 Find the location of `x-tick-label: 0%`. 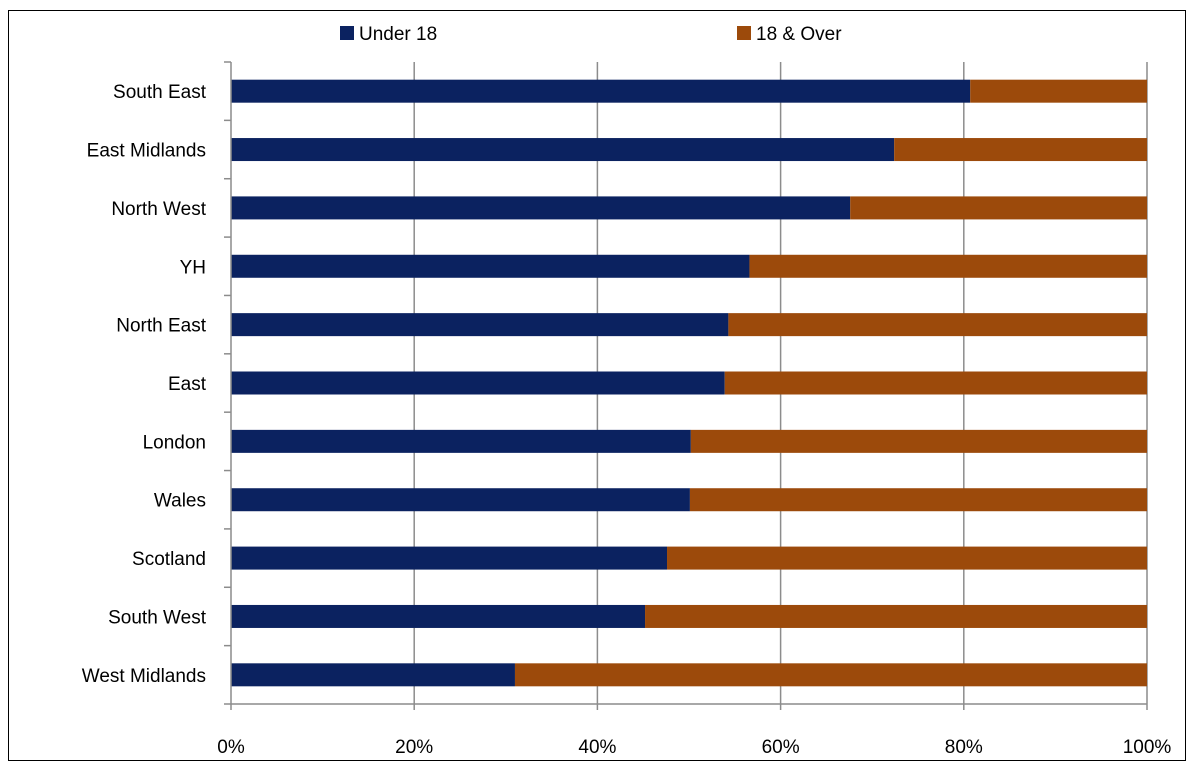

x-tick-label: 0% is located at coordinates (231, 747).